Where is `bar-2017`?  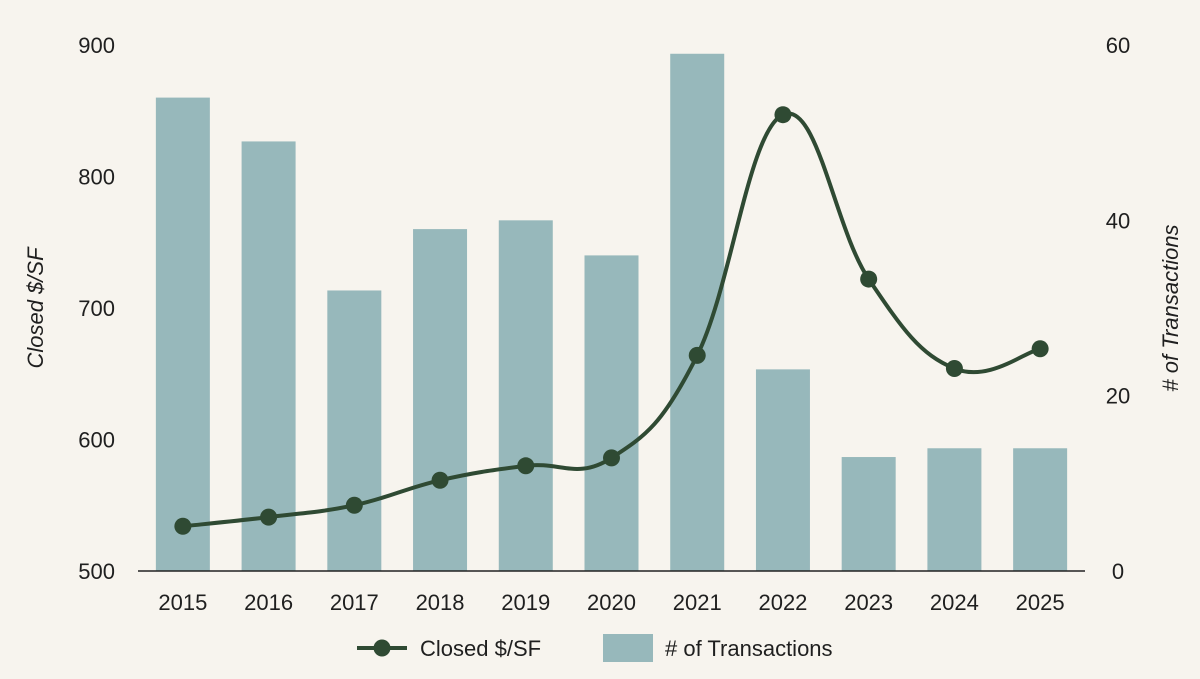
bar-2017 is located at coordinates (354, 430).